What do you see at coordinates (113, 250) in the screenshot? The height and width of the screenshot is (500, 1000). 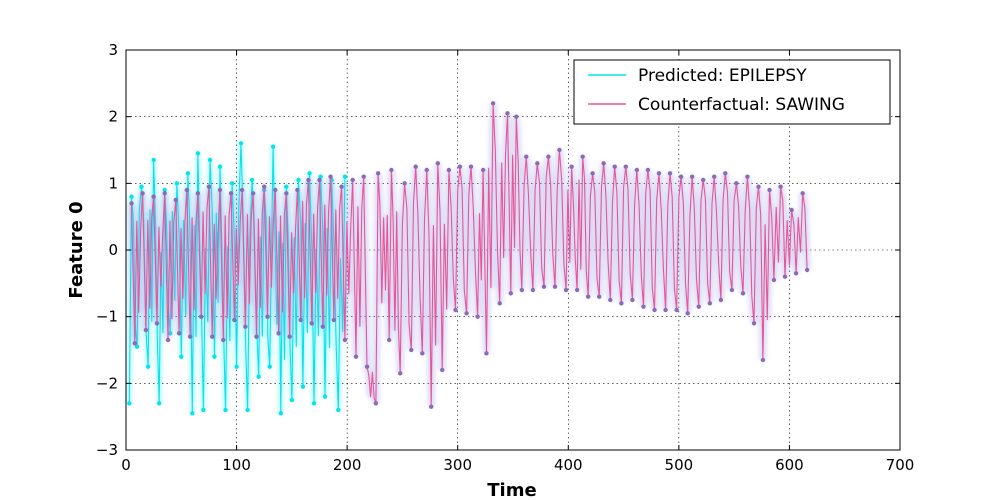 I see `y-tick-label: 0` at bounding box center [113, 250].